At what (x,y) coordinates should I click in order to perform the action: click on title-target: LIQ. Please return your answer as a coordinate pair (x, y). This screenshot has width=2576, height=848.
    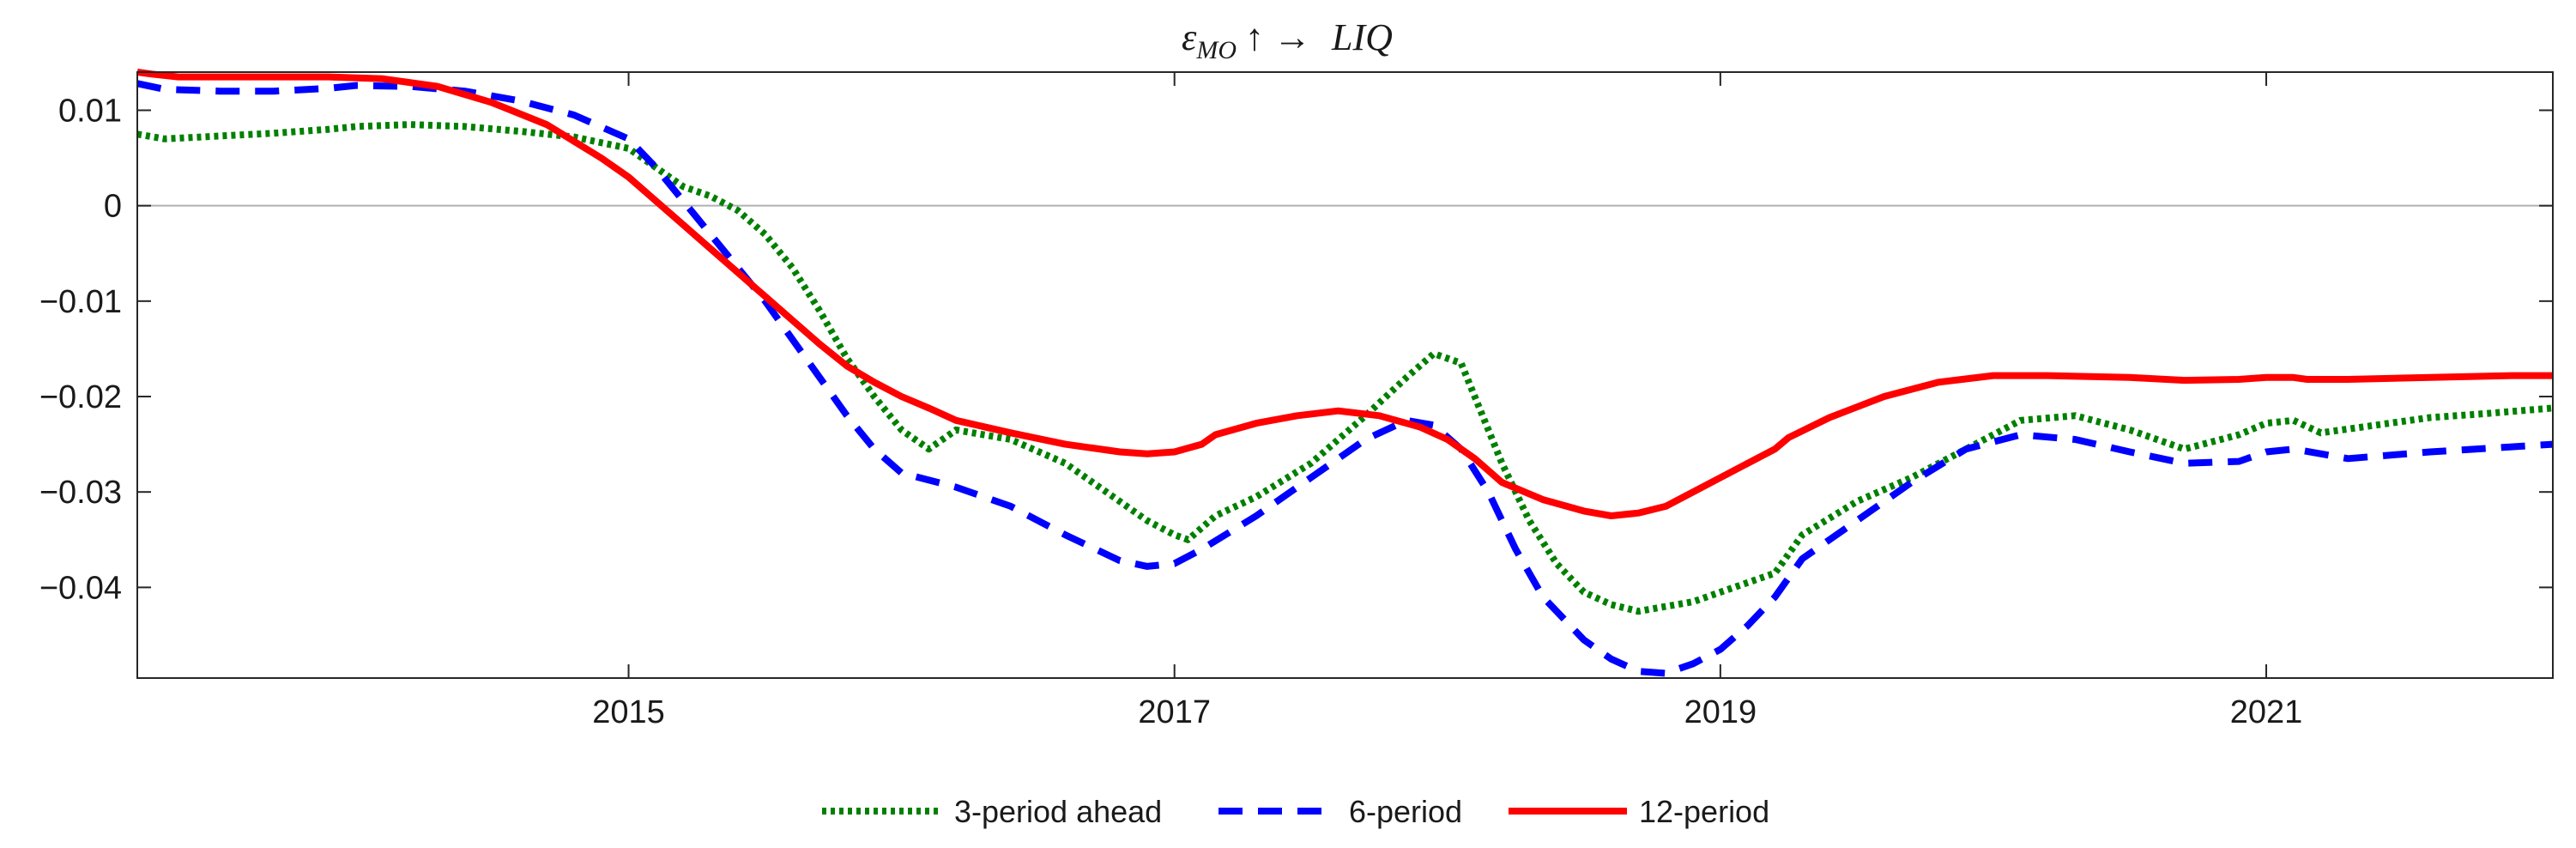
    Looking at the image, I should click on (1362, 37).